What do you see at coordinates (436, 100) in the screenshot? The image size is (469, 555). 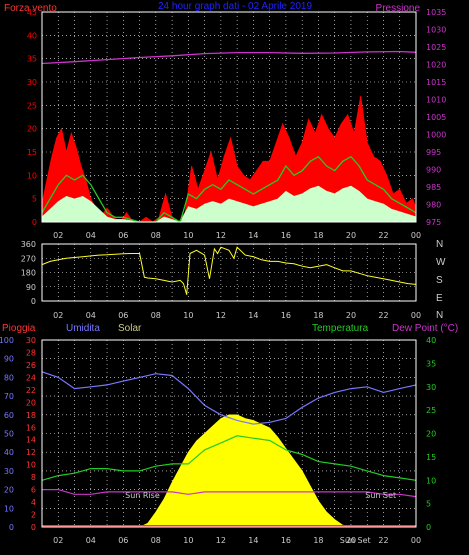 I see `pressure-y-tick: 1010` at bounding box center [436, 100].